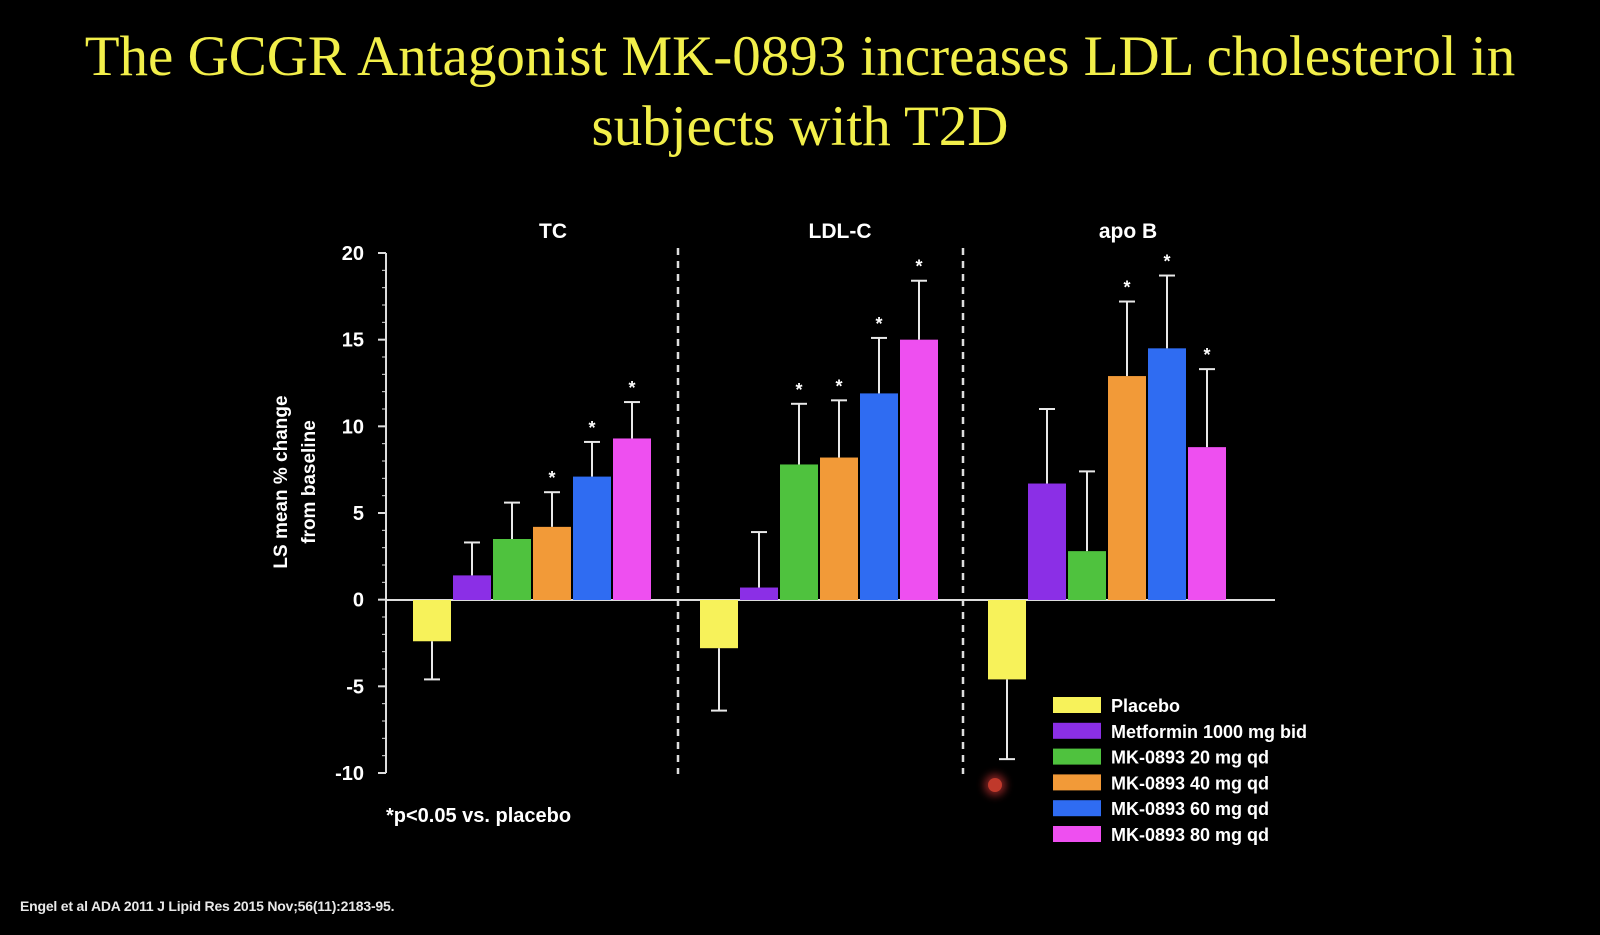 Image resolution: width=1600 pixels, height=935 pixels. I want to click on category-header: TC, so click(553, 231).